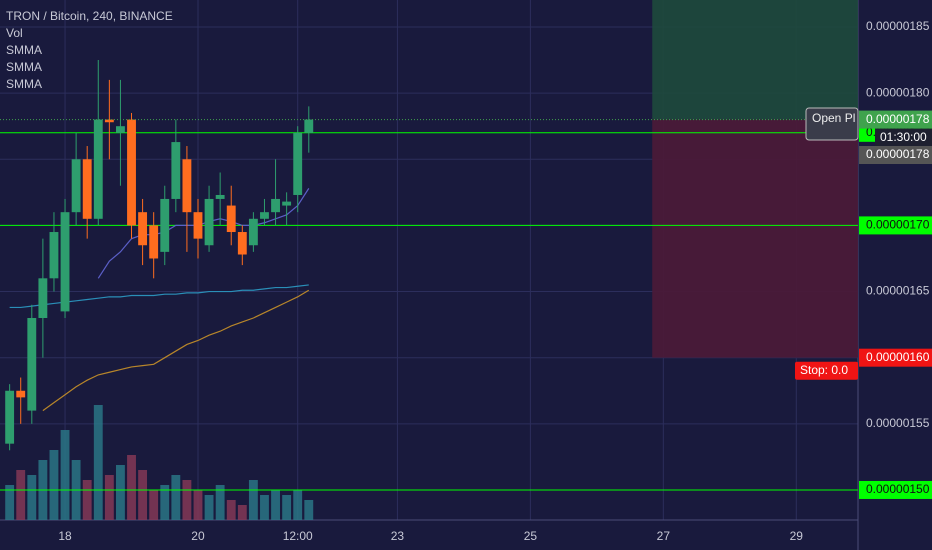  Describe the element at coordinates (65, 536) in the screenshot. I see `x-tick-label: 18` at that location.